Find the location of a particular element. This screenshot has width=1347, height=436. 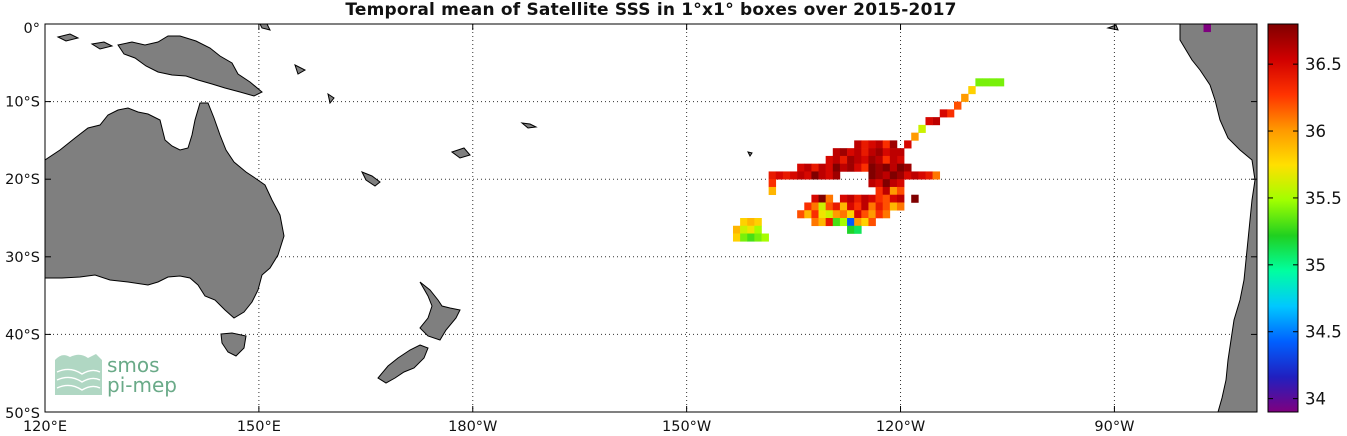

x-tick-label: 150°W is located at coordinates (686, 427).